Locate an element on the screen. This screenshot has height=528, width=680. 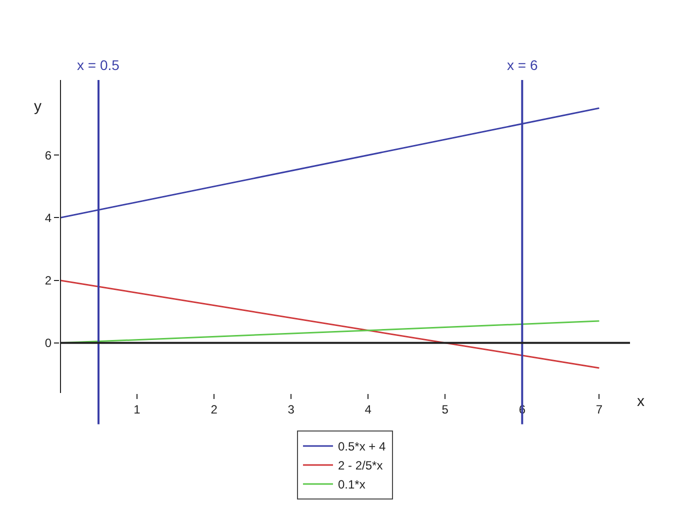
legend-label: 0.1*x is located at coordinates (352, 485).